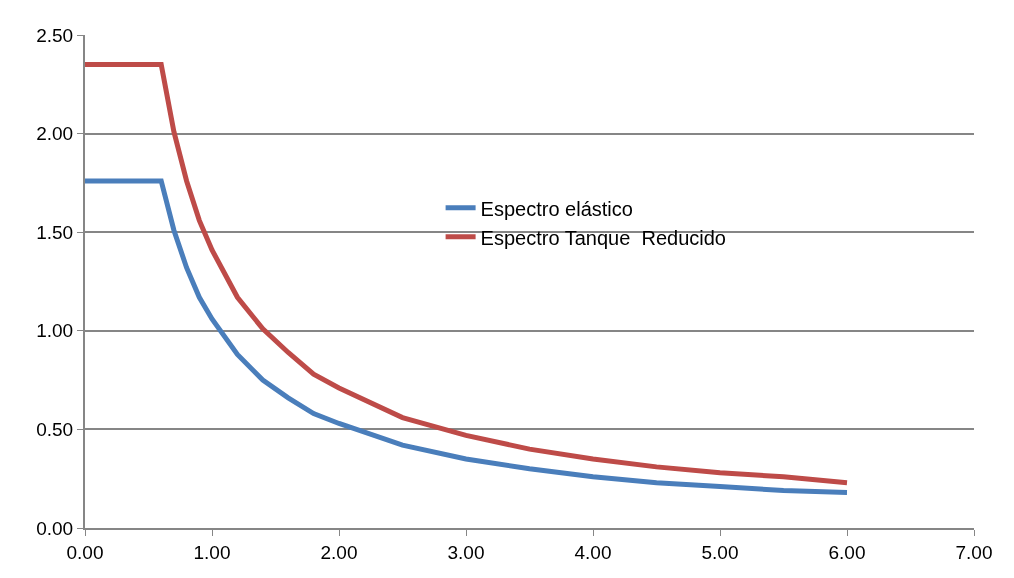  What do you see at coordinates (339, 552) in the screenshot?
I see `x-tick-label: 2.00` at bounding box center [339, 552].